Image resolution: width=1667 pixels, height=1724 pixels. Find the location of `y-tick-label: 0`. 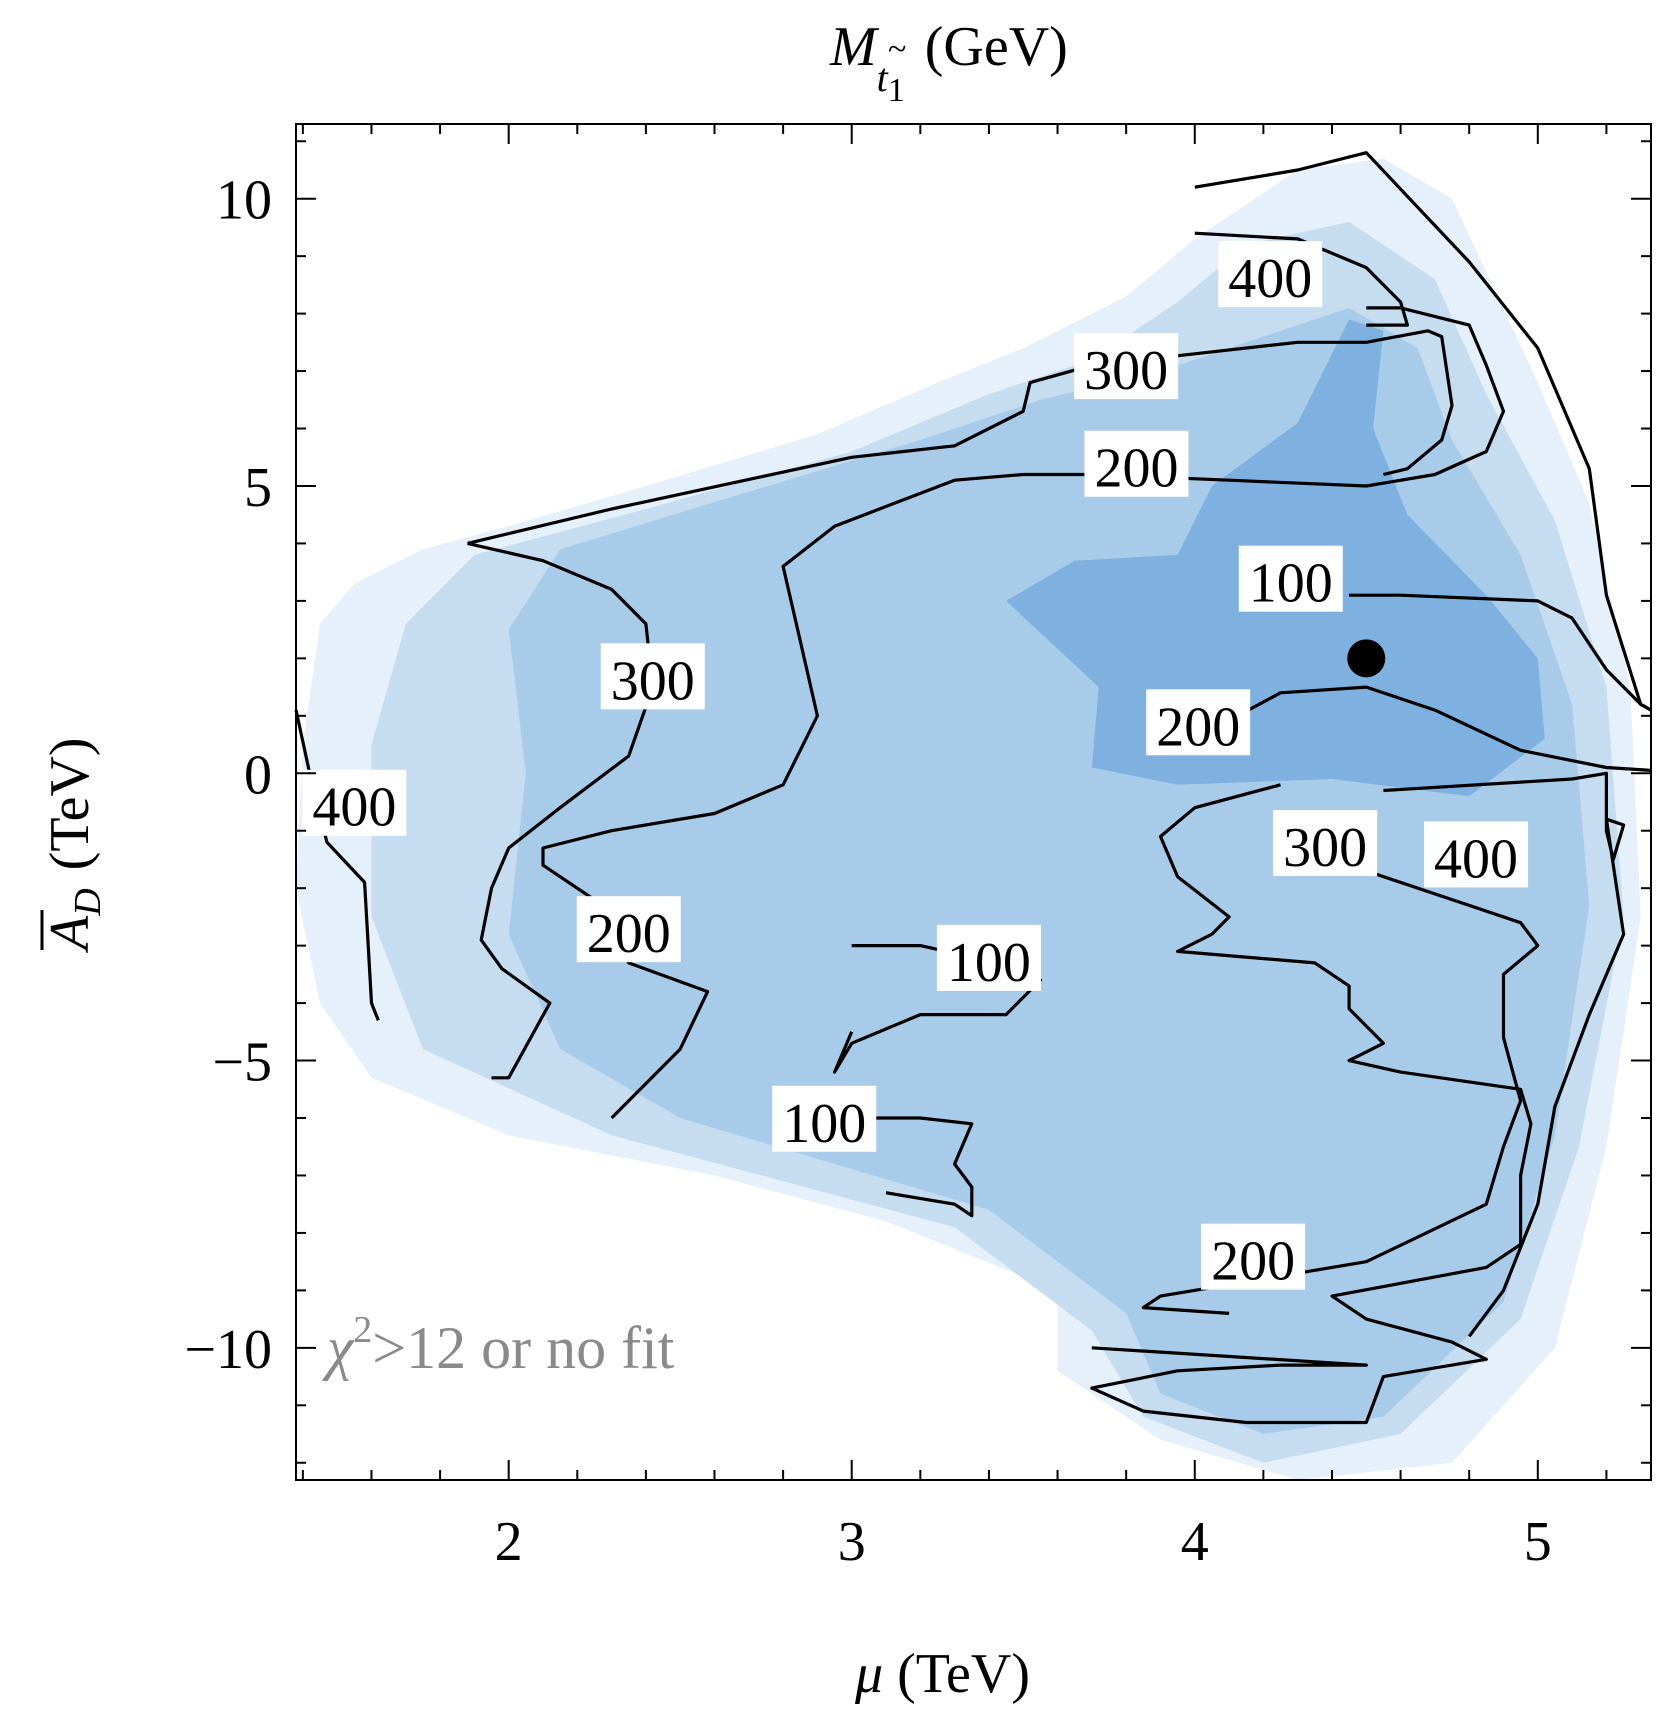

y-tick-label: 0 is located at coordinates (258, 775).